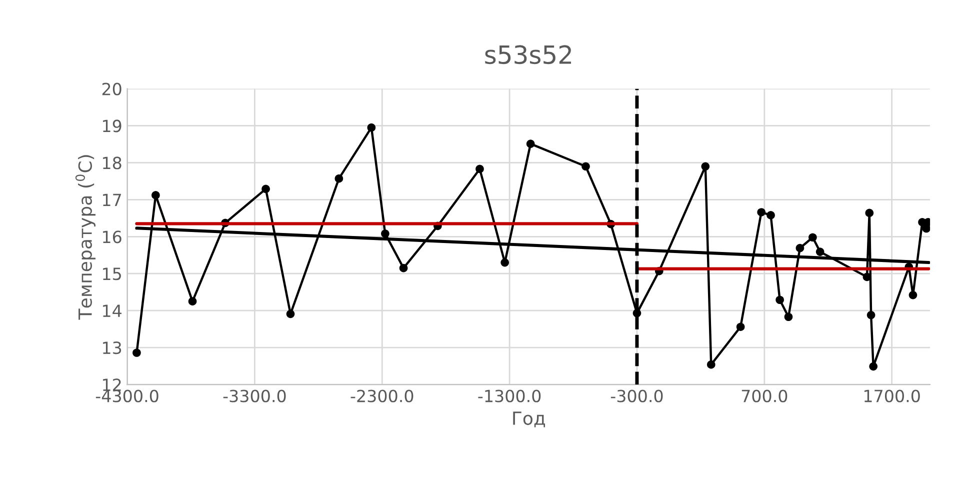  Describe the element at coordinates (112, 274) in the screenshot. I see `y-tick-label: 15` at that location.